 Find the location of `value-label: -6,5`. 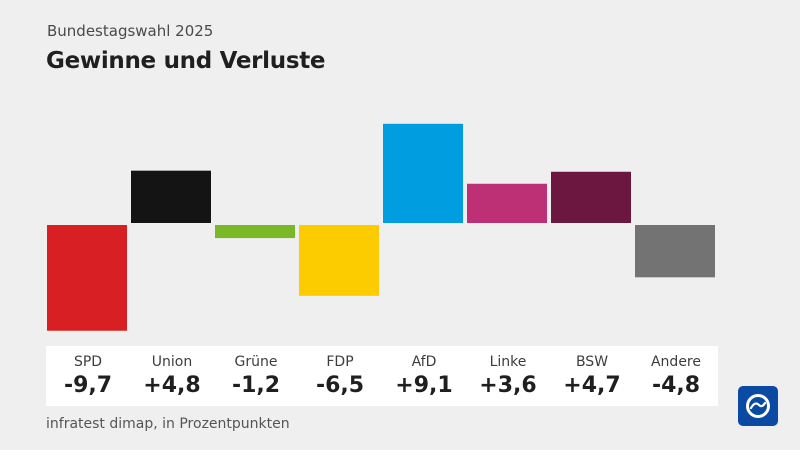

value-label: -6,5 is located at coordinates (340, 385).